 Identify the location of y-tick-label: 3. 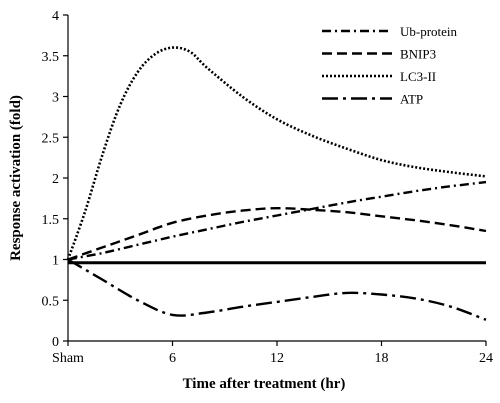
(55, 98).